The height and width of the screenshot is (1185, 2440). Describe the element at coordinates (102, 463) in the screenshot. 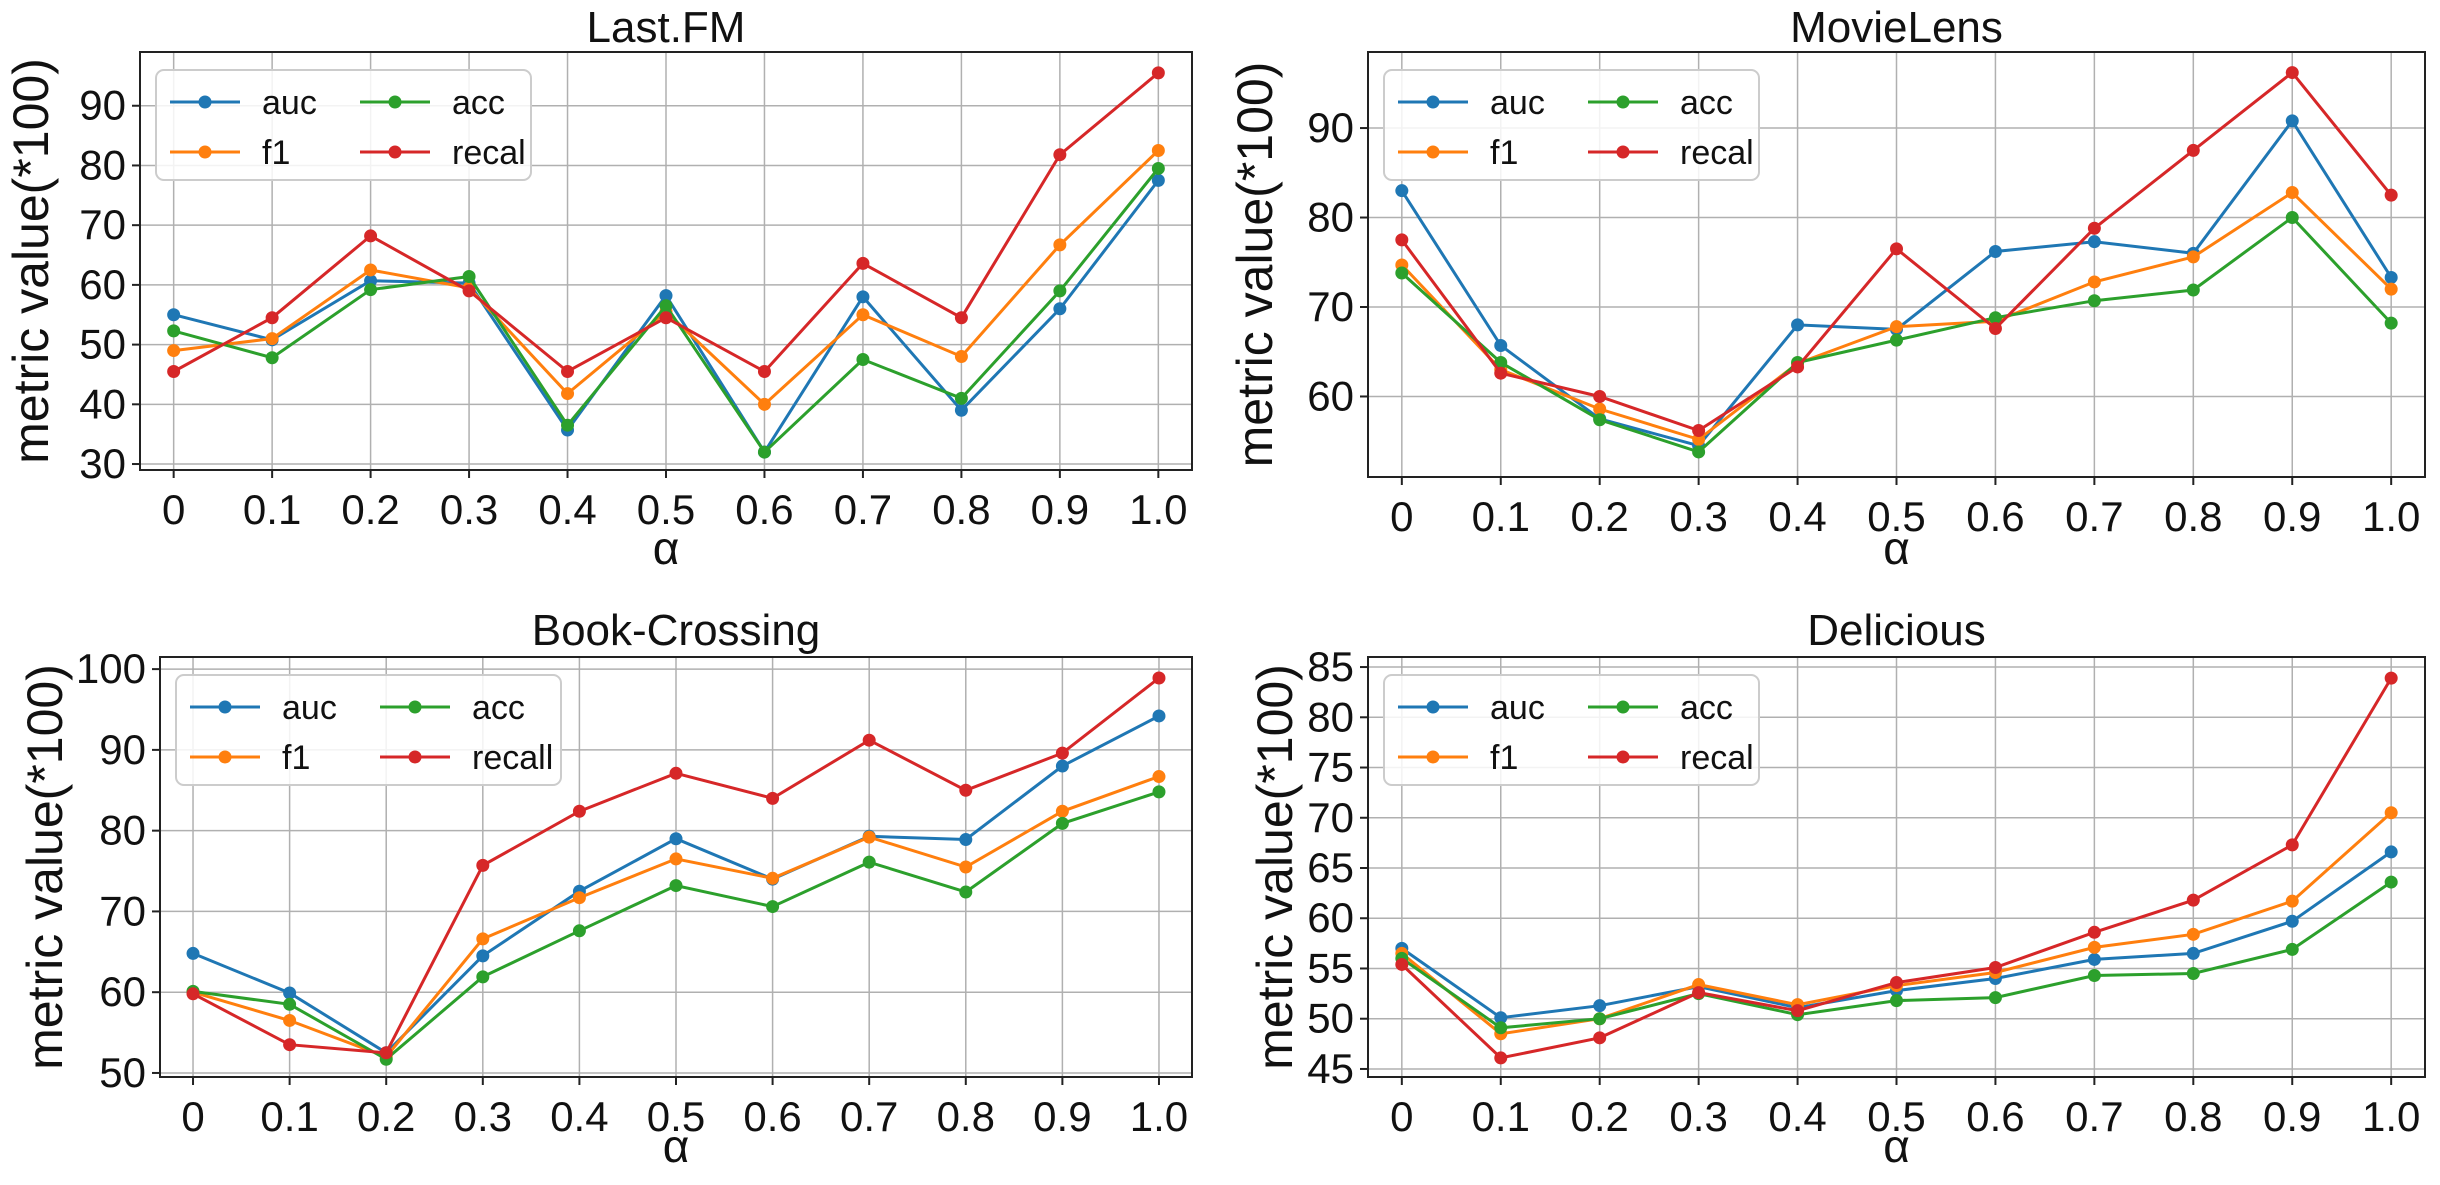

I see `y-tick-label: 30` at that location.